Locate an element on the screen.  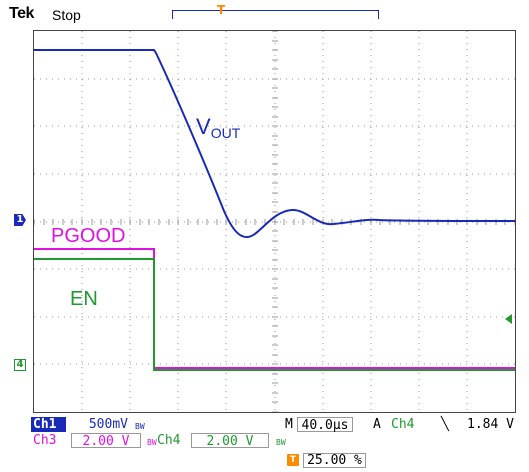
status-bar: Tek Stop T is located at coordinates (264, 15).